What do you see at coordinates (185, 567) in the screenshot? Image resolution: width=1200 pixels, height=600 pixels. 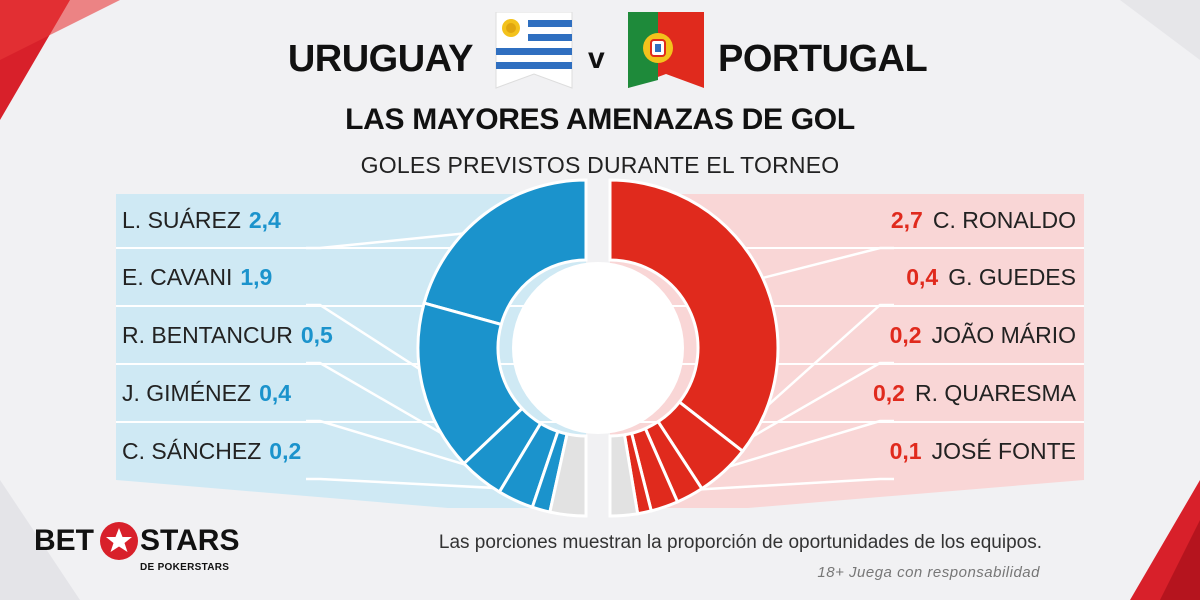 I see `logo-subtitle: DE POKERSTARS` at bounding box center [185, 567].